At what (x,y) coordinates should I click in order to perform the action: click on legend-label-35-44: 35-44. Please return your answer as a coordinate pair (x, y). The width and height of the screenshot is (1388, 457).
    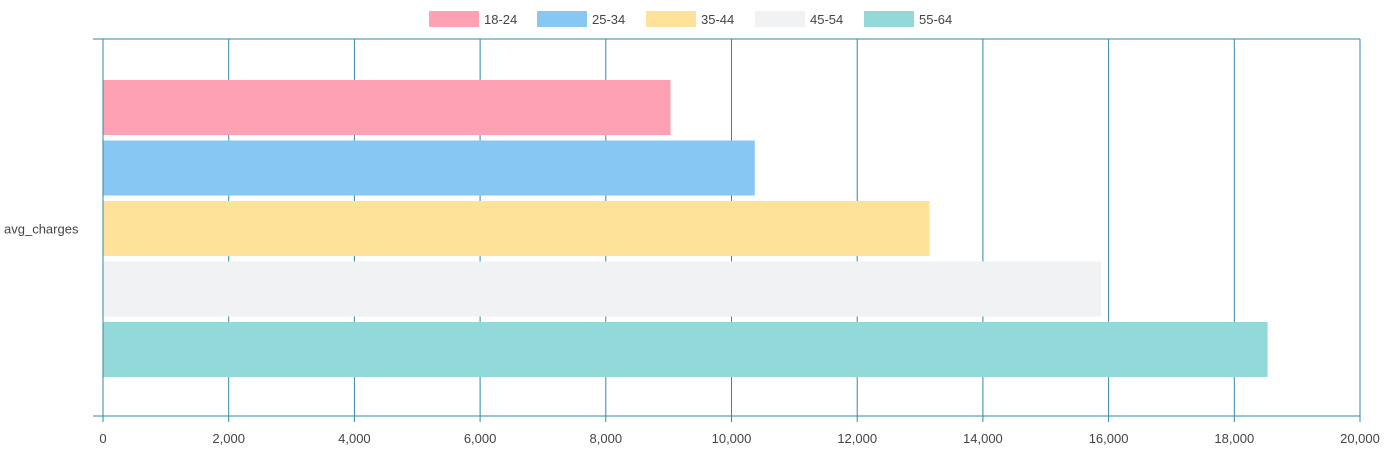
    Looking at the image, I should click on (717, 19).